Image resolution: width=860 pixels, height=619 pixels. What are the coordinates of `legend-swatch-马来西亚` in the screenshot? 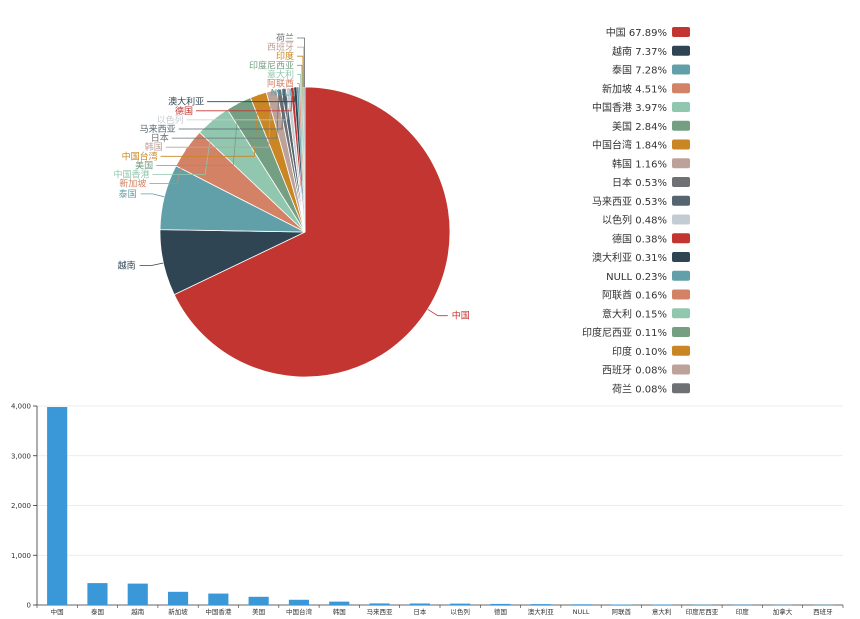 It's located at (681, 200).